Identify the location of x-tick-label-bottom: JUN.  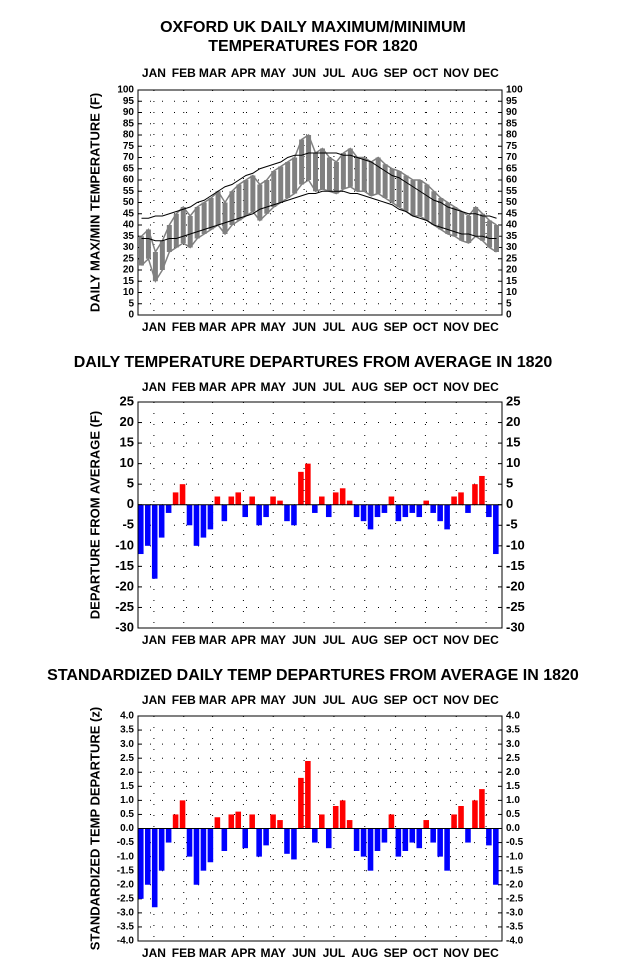
(304, 327).